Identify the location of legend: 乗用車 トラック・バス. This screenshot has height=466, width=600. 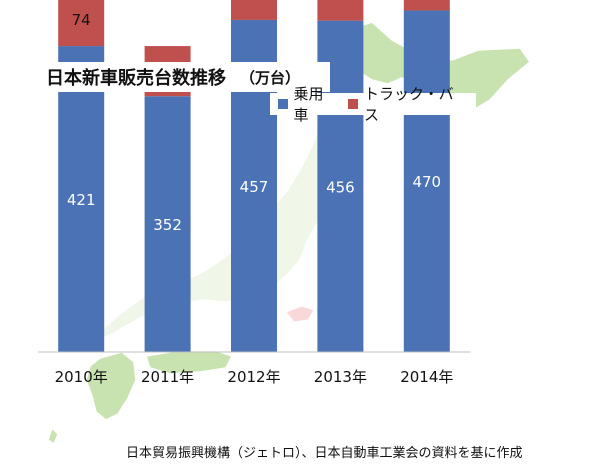
(373, 104).